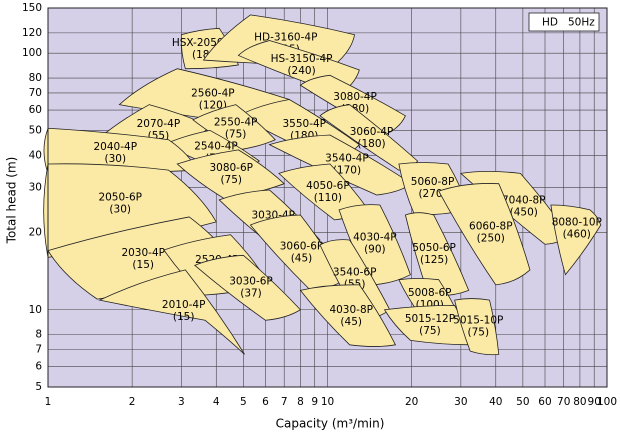 This screenshot has width=620, height=435. I want to click on x-tick-label: 1, so click(48, 402).